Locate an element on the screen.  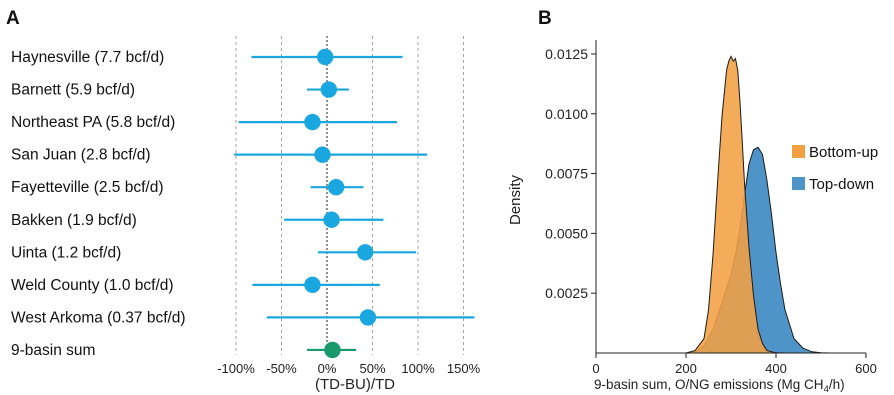
row-label: Fayetteville (2.5 bcf/d) is located at coordinates (87, 187).